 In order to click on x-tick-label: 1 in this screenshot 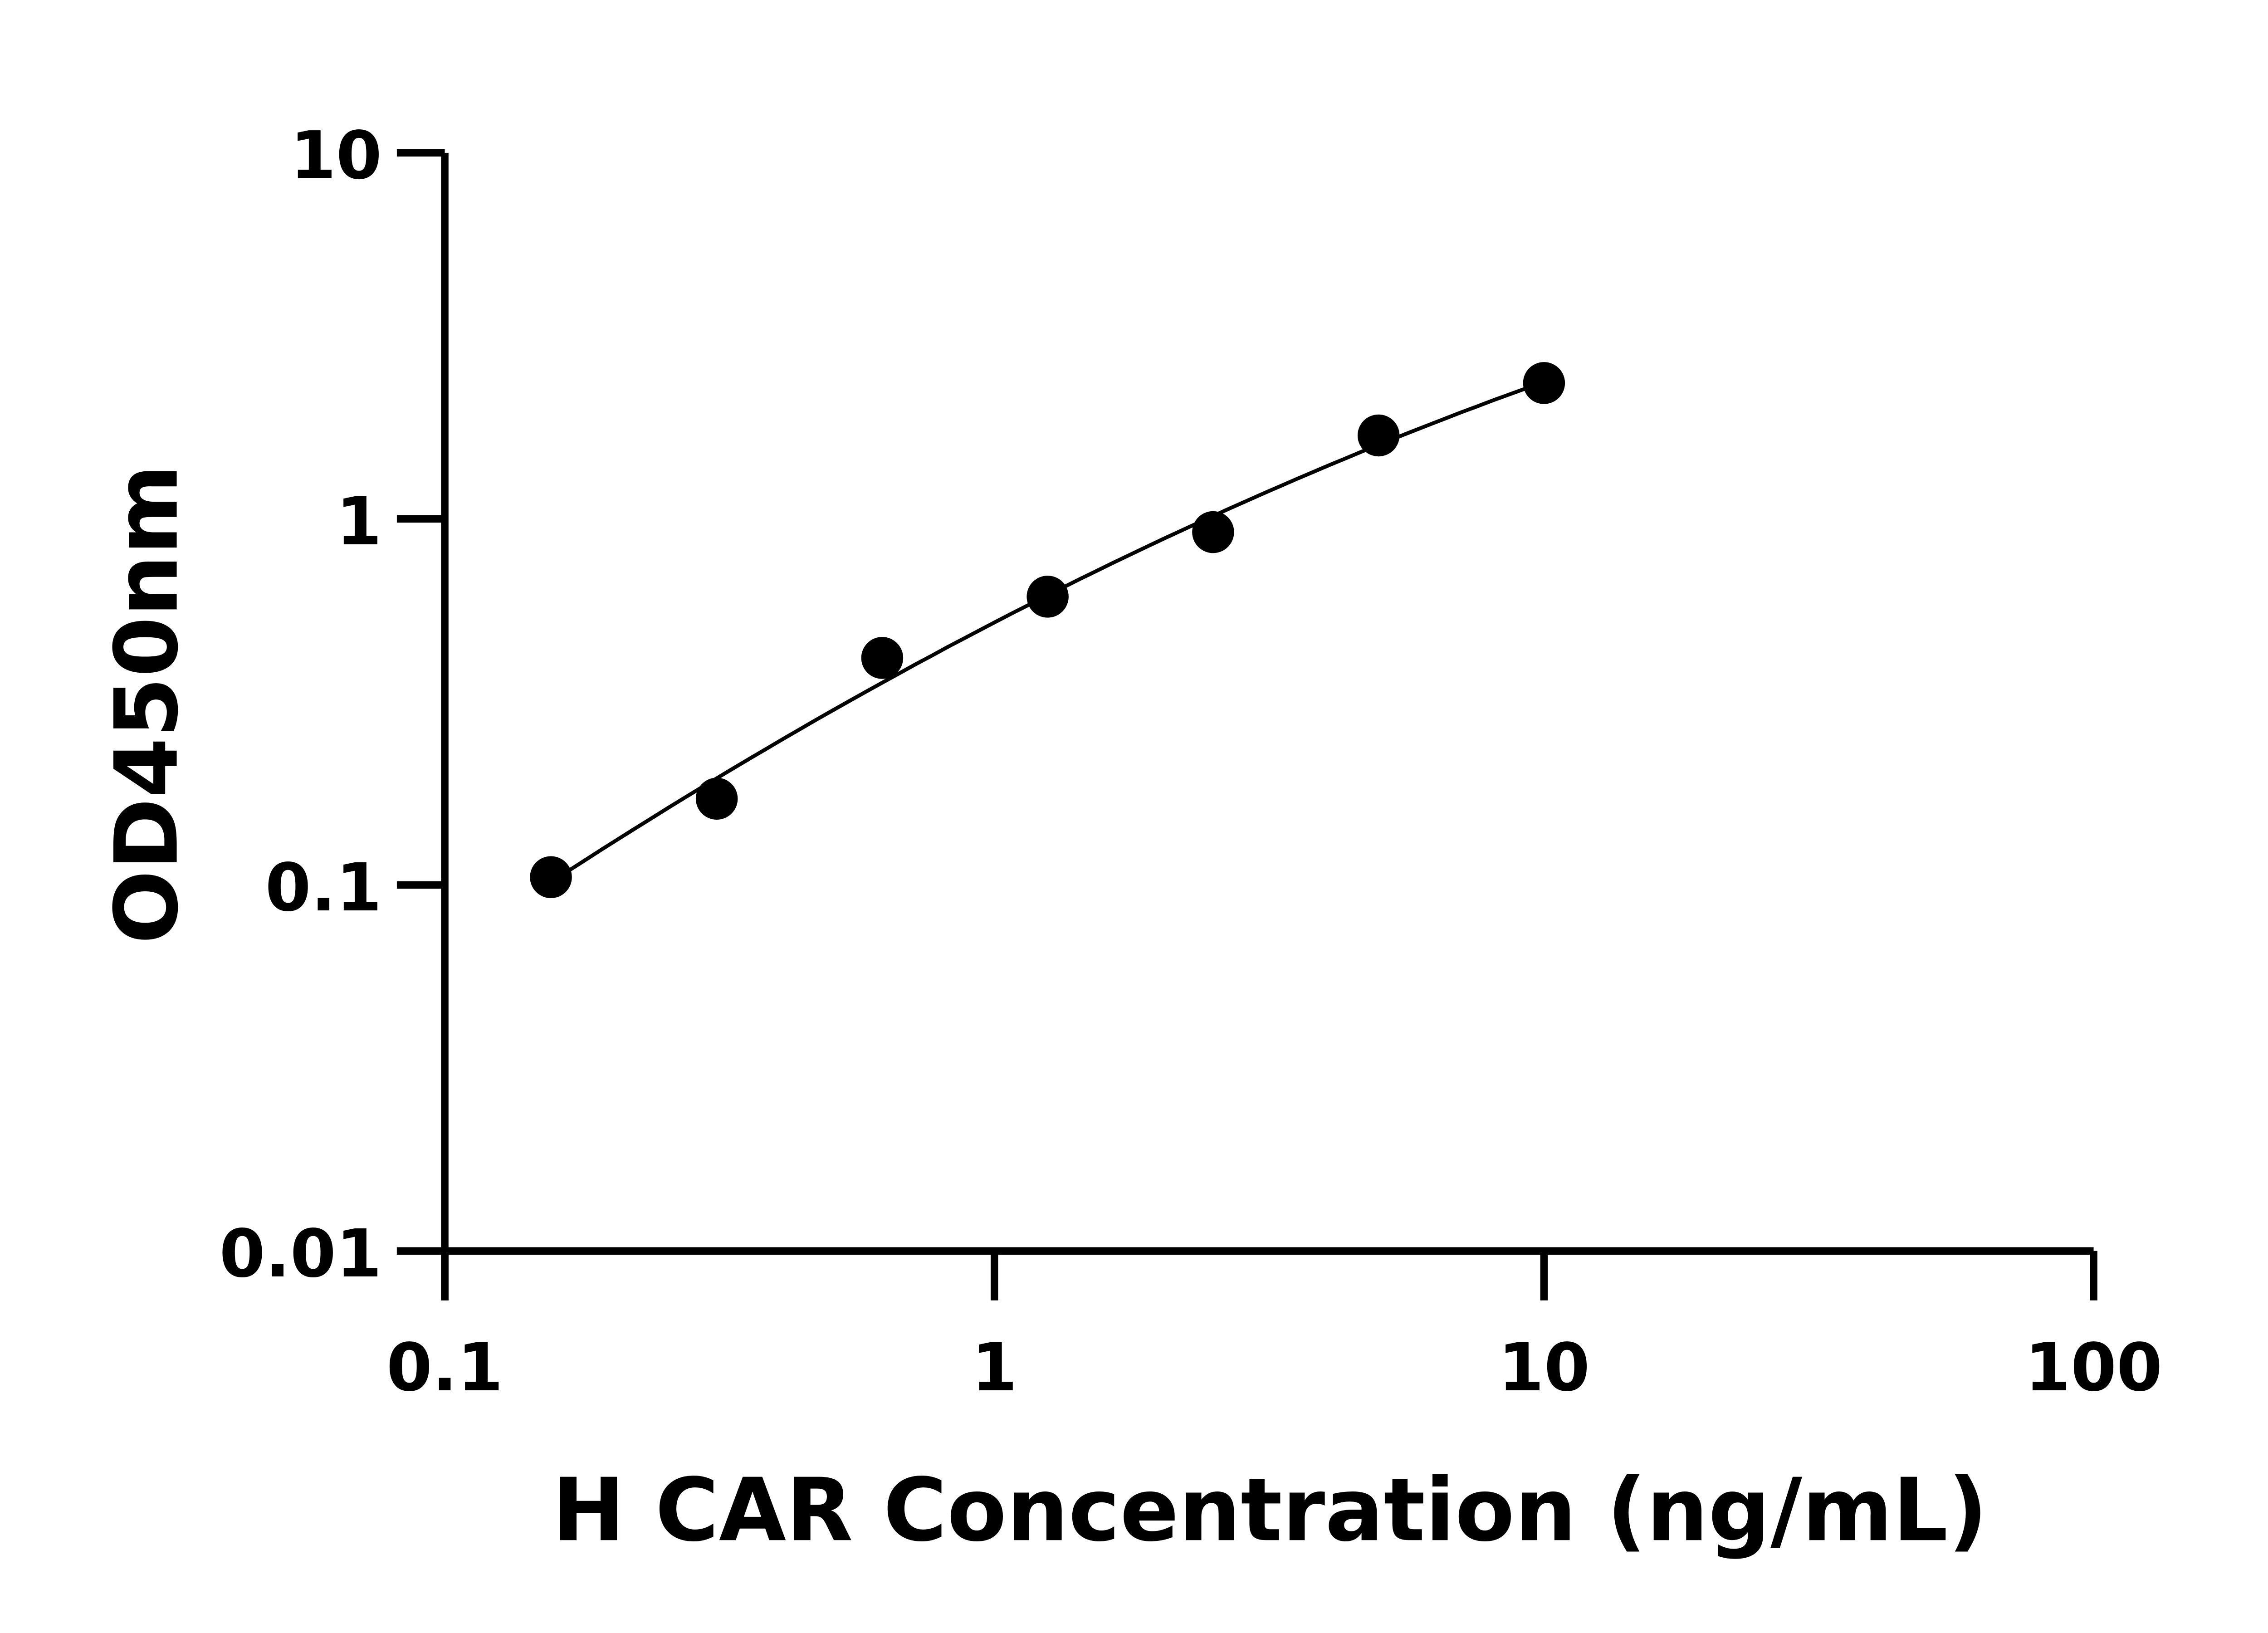, I will do `click(995, 1368)`.